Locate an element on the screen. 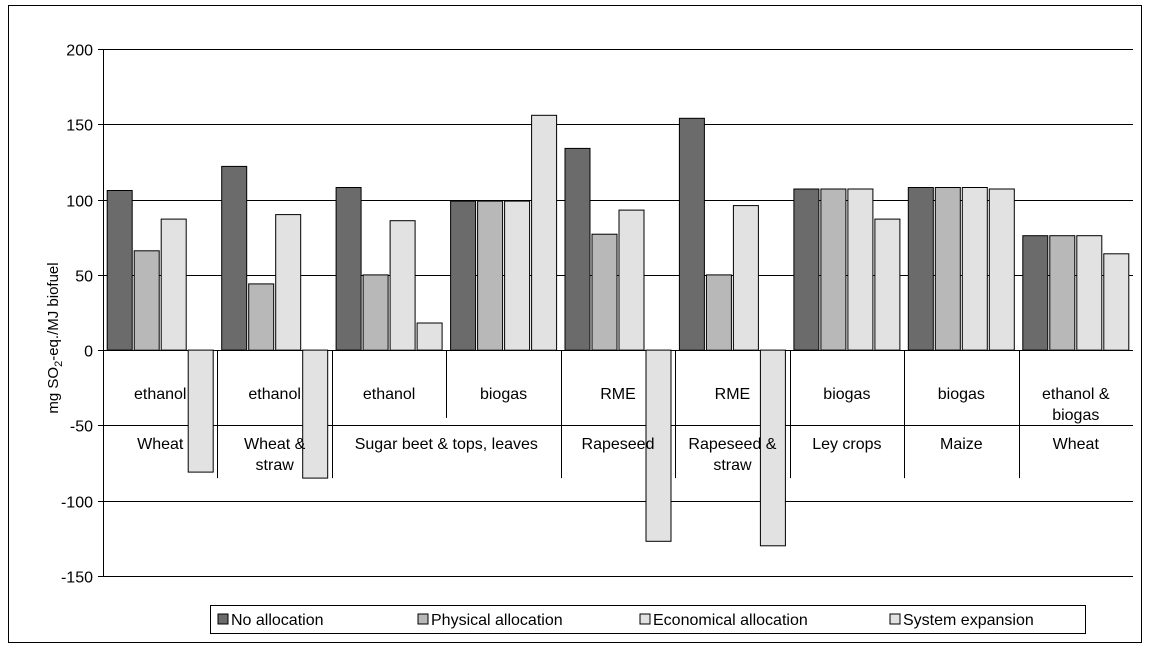 The width and height of the screenshot is (1150, 648). y-axis-title-rest: -eq./MJ biofuel is located at coordinates (53, 311).